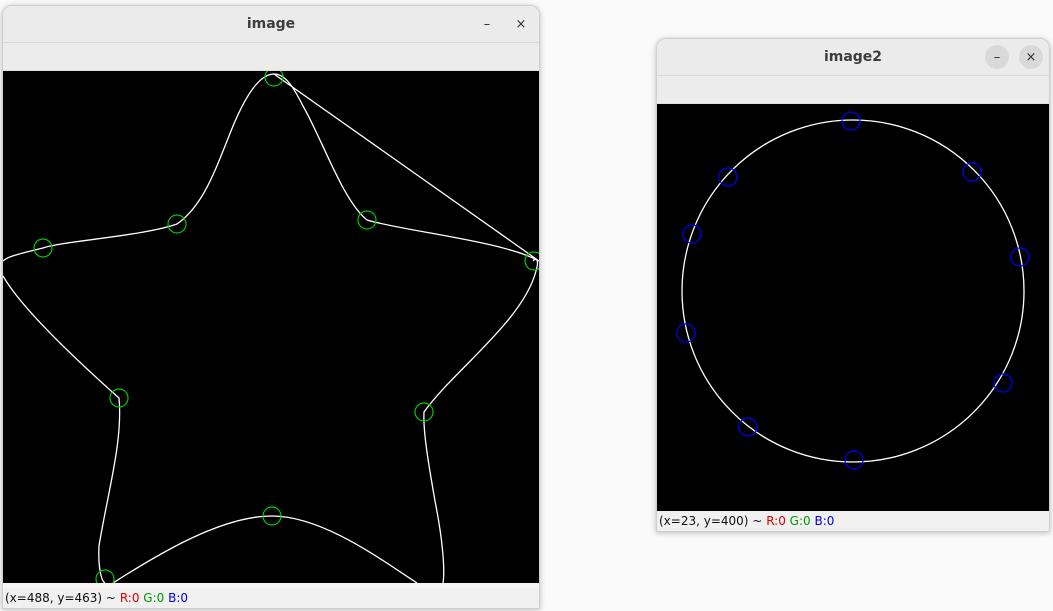 Image resolution: width=1053 pixels, height=611 pixels. I want to click on title-bar: image2 – ×, so click(853, 57).